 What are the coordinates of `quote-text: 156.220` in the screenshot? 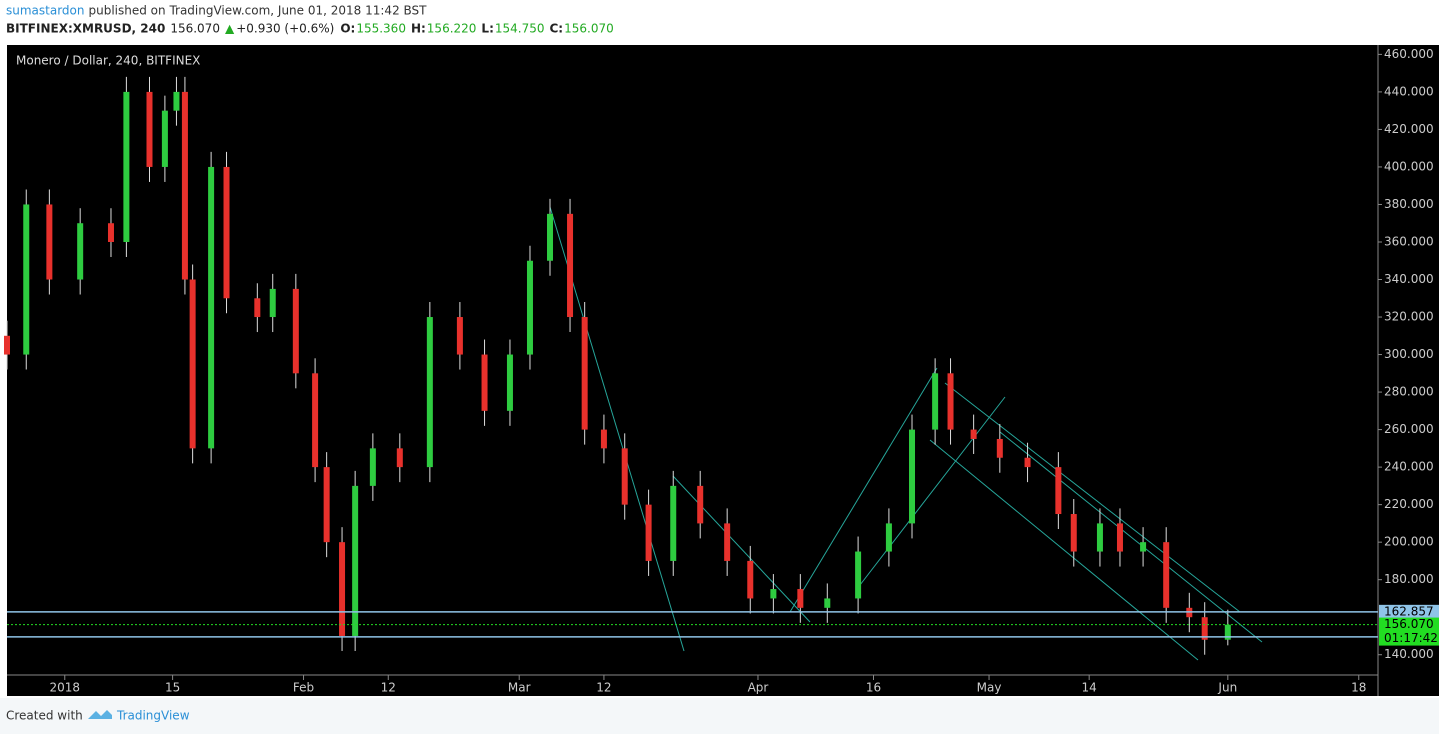 It's located at (452, 29).